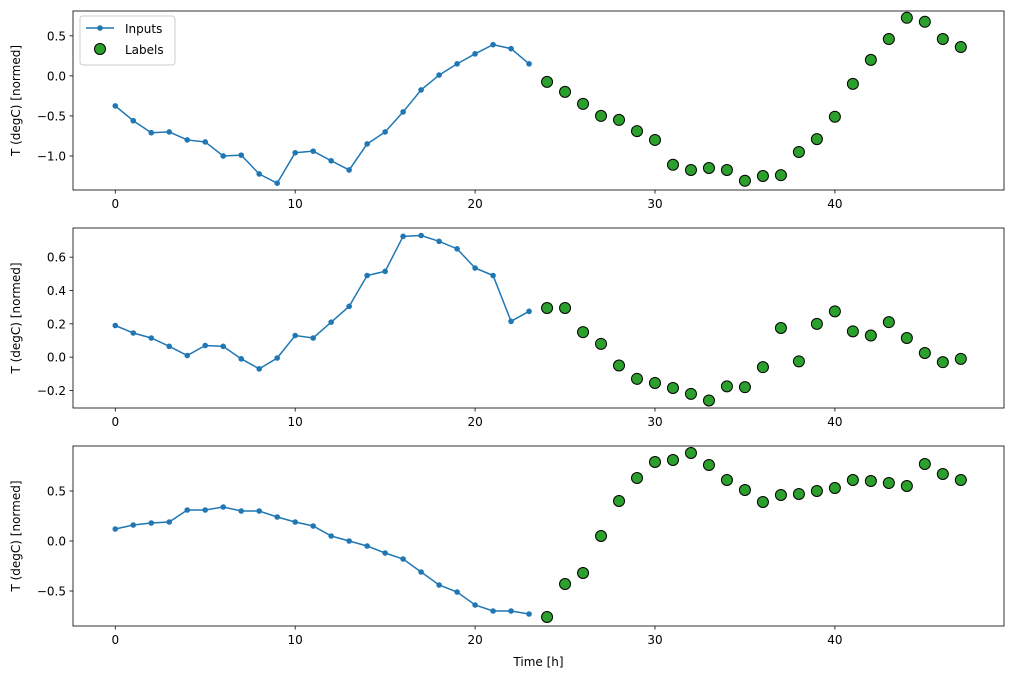 Image resolution: width=1012 pixels, height=679 pixels. What do you see at coordinates (100, 28) in the screenshot?
I see `legend-inputs-marker` at bounding box center [100, 28].